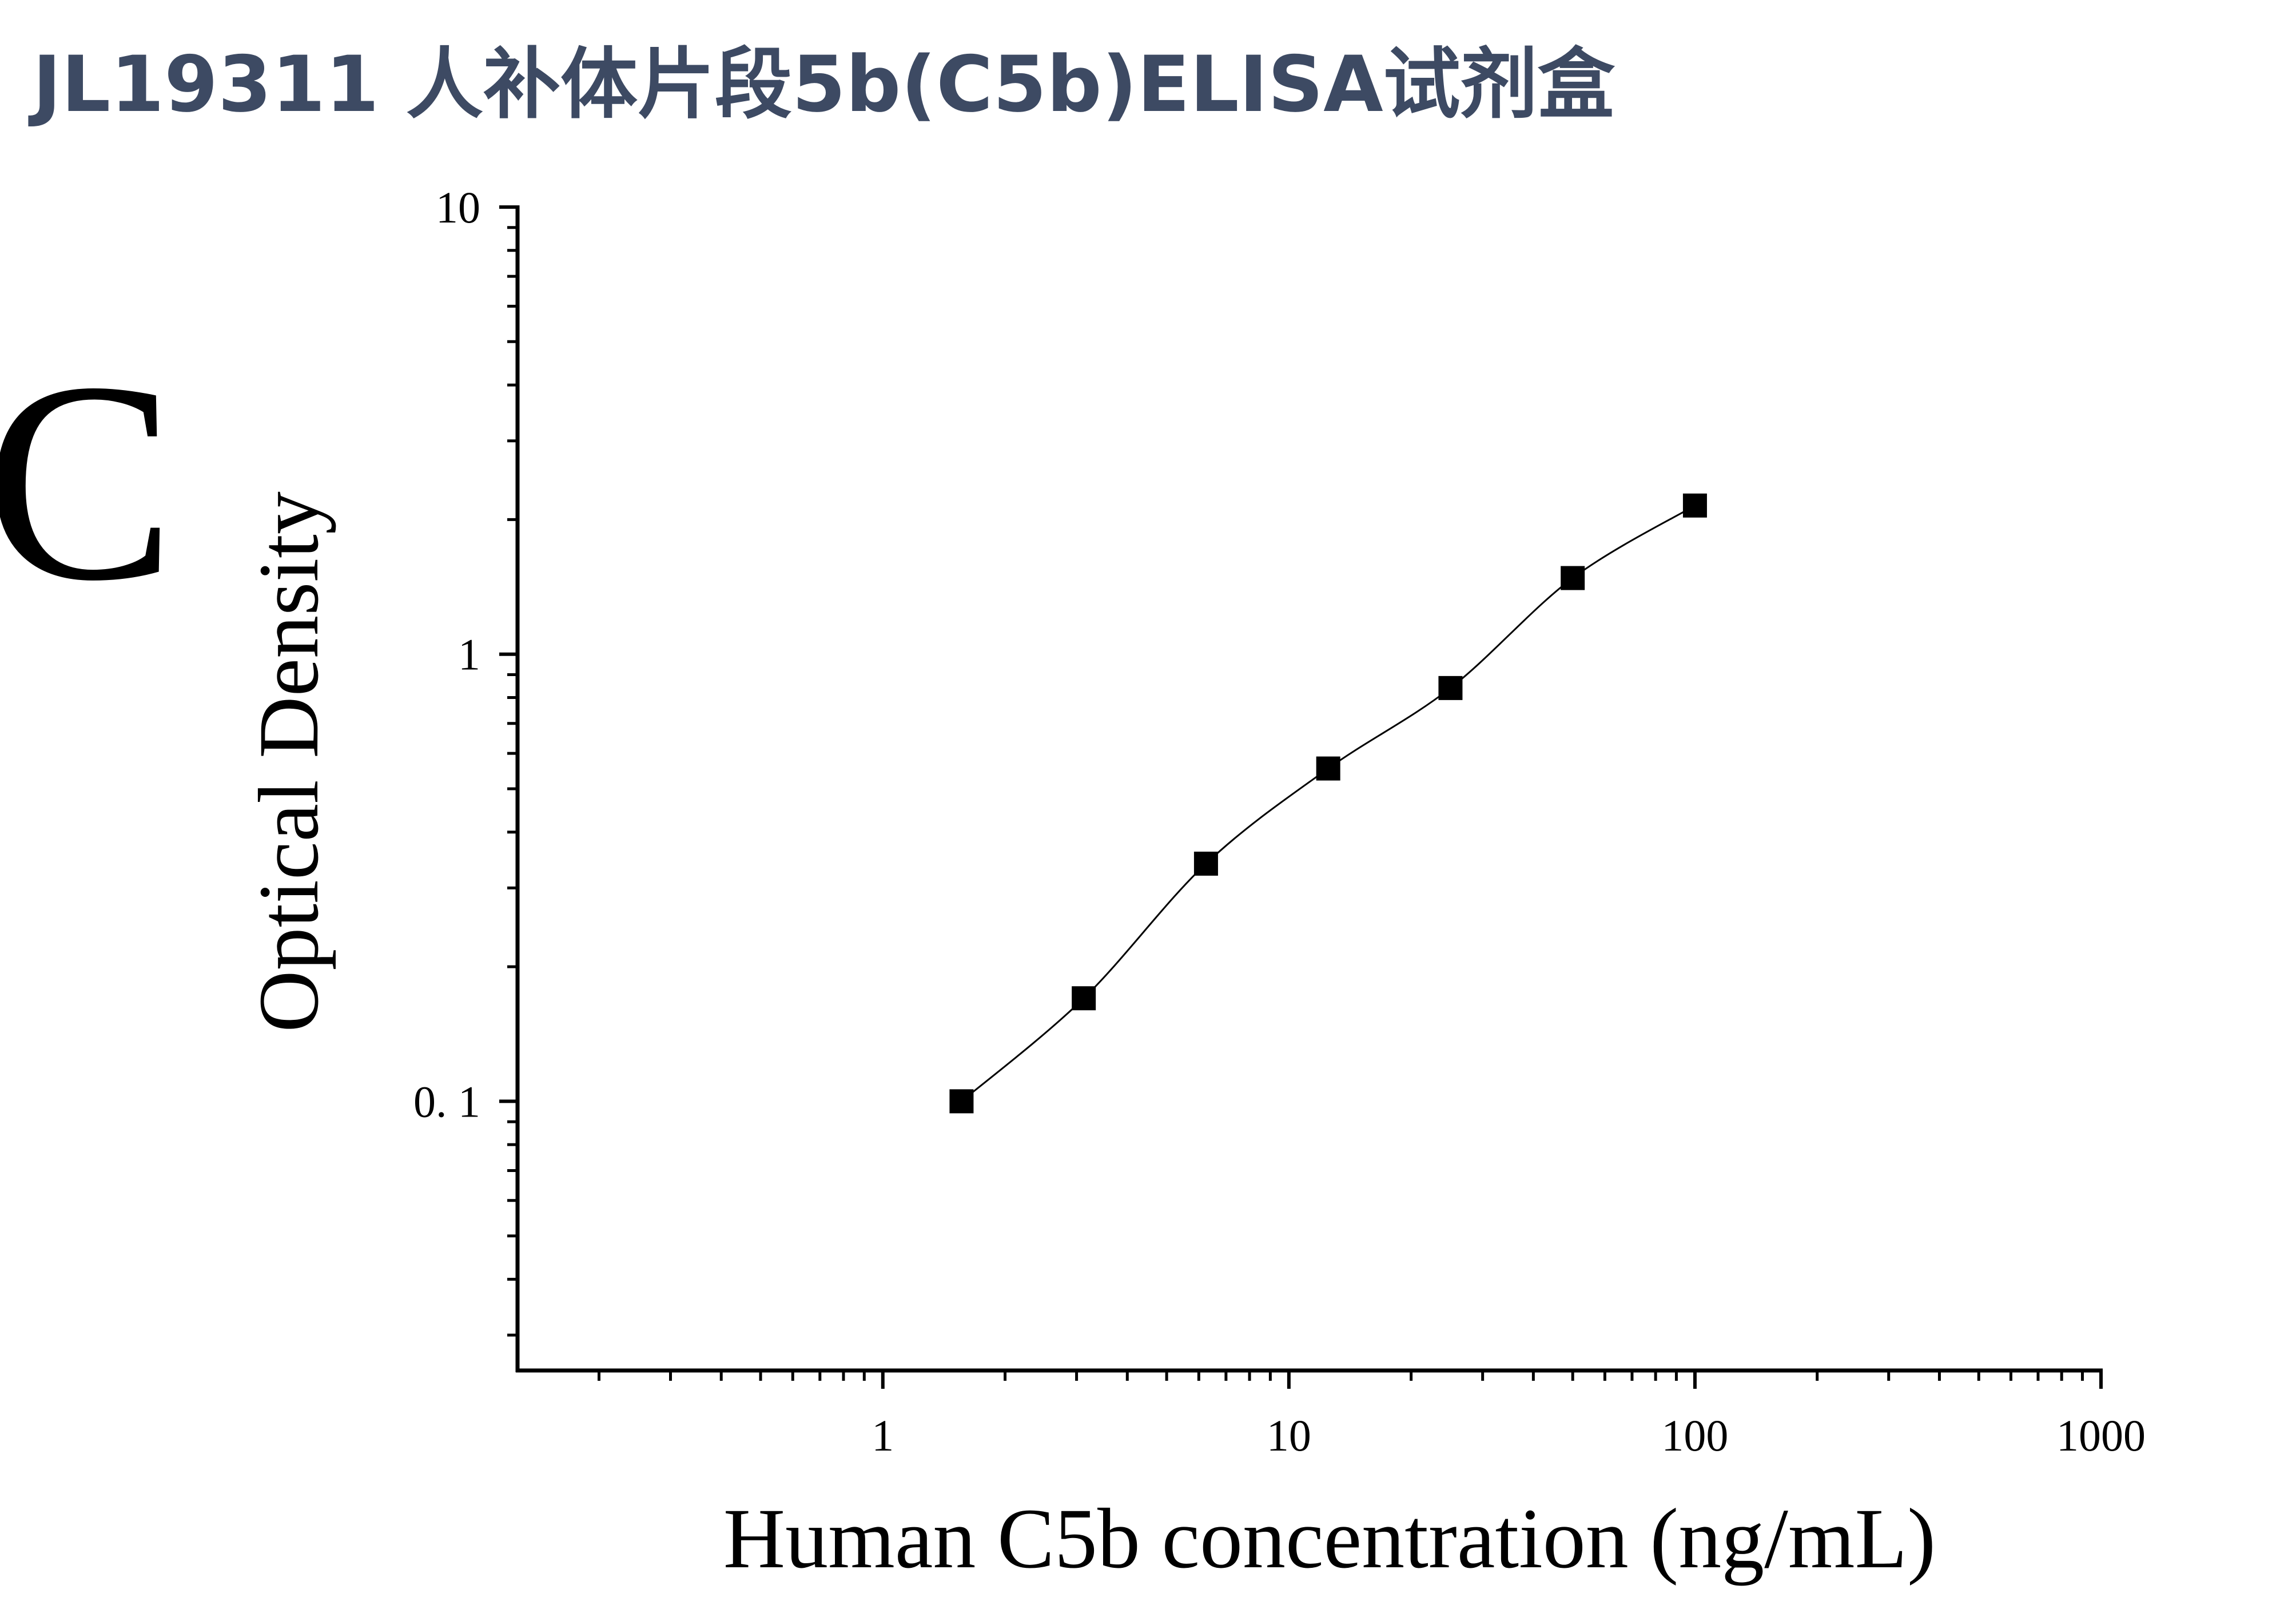 Image resolution: width=2296 pixels, height=1605 pixels. Describe the element at coordinates (1329, 803) in the screenshot. I see `fit-line` at that location.